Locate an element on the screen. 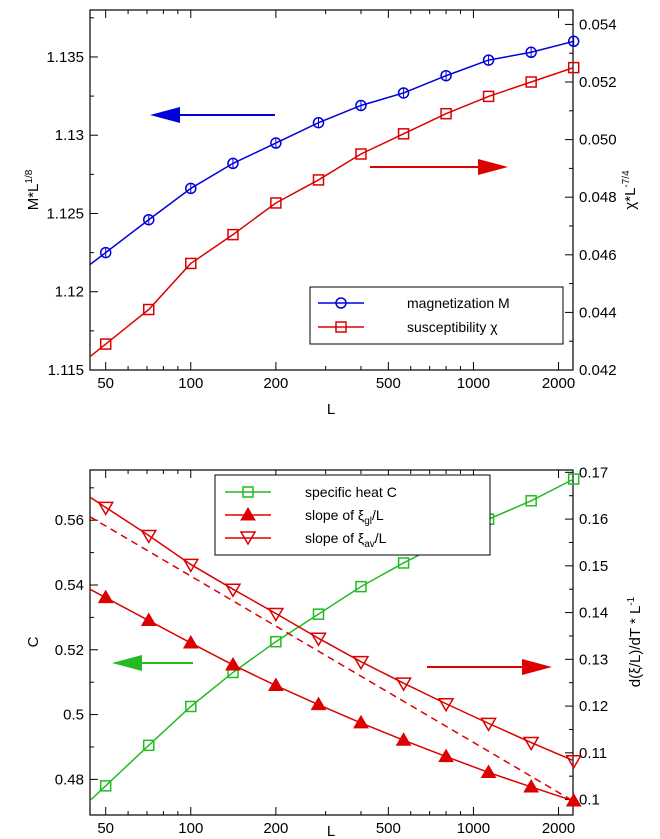 Image resolution: width=660 pixels, height=839 pixels. y-right-tick-label: 0.16 is located at coordinates (593, 519).